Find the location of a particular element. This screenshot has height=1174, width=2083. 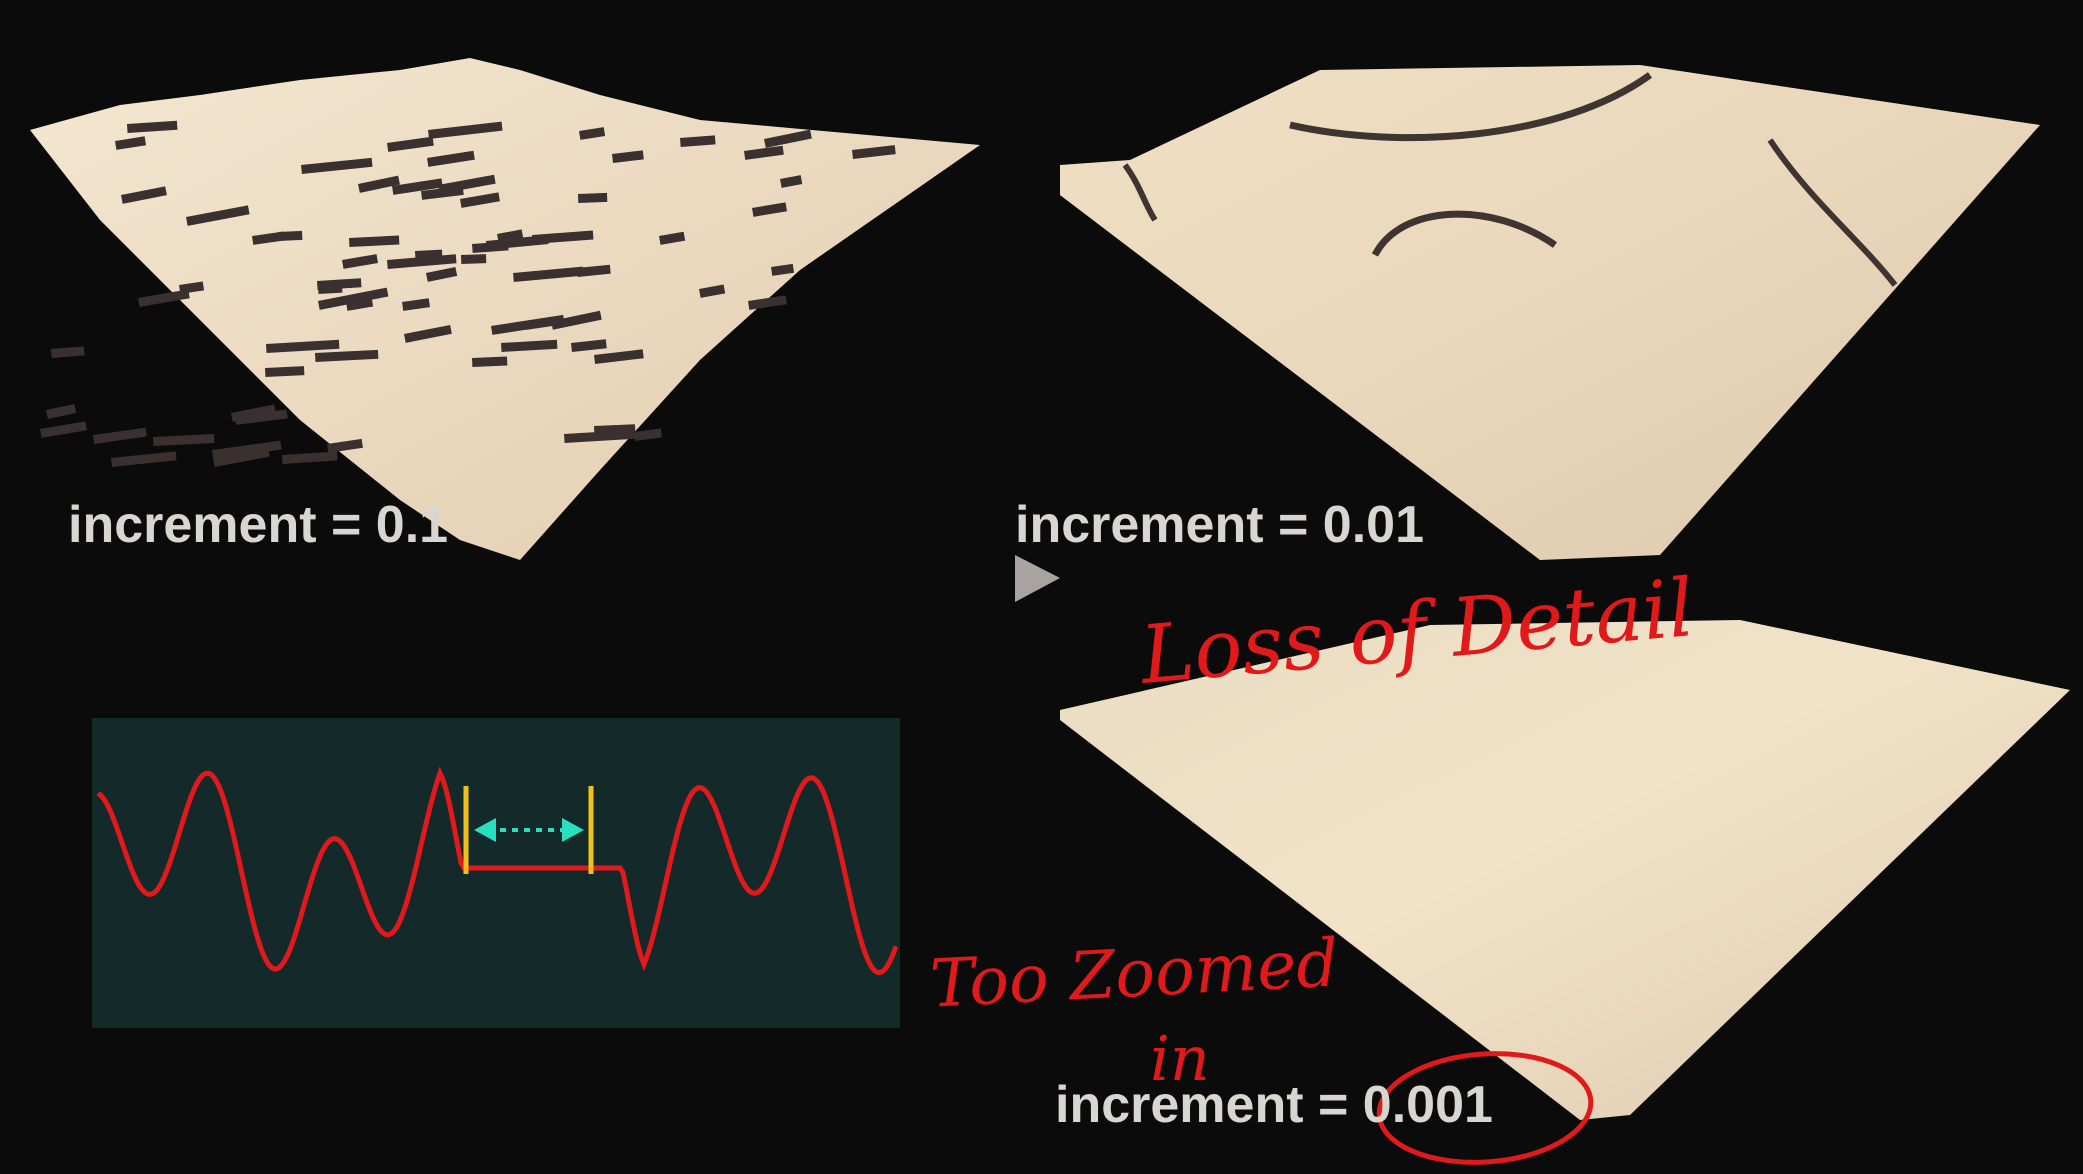

label-increment-0-1: increment = 0.1 is located at coordinates (258, 525).